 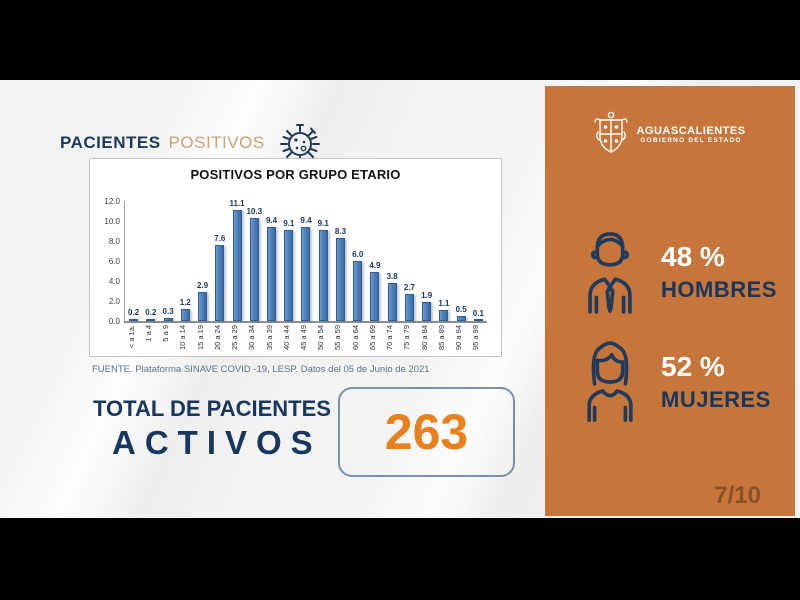 What do you see at coordinates (148, 333) in the screenshot?
I see `x-axis-label: 1 a 4` at bounding box center [148, 333].